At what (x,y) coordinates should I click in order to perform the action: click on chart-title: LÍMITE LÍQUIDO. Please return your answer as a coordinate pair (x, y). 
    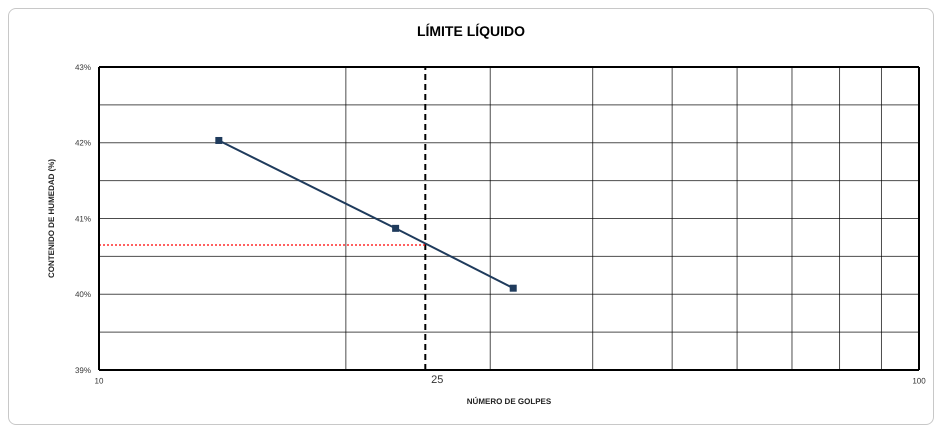
    Looking at the image, I should click on (471, 31).